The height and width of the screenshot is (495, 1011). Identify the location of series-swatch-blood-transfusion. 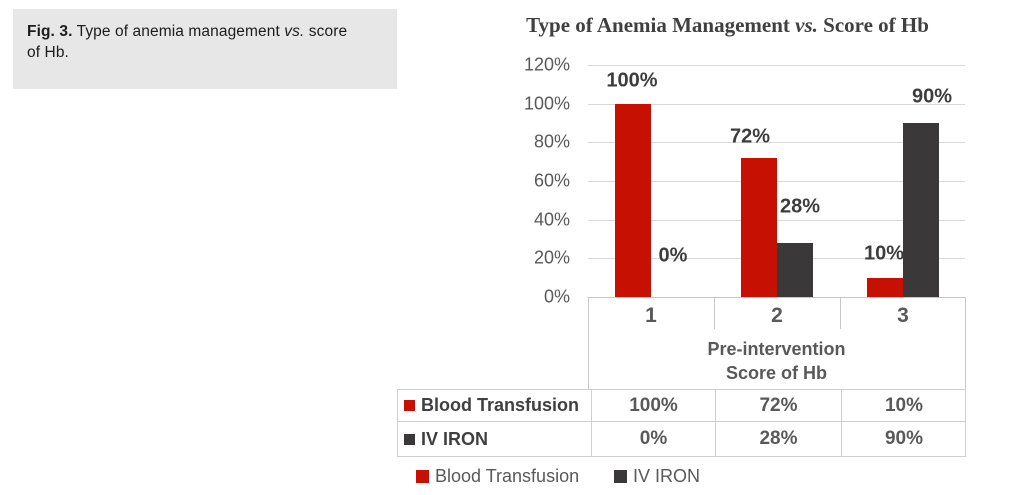
(409, 405).